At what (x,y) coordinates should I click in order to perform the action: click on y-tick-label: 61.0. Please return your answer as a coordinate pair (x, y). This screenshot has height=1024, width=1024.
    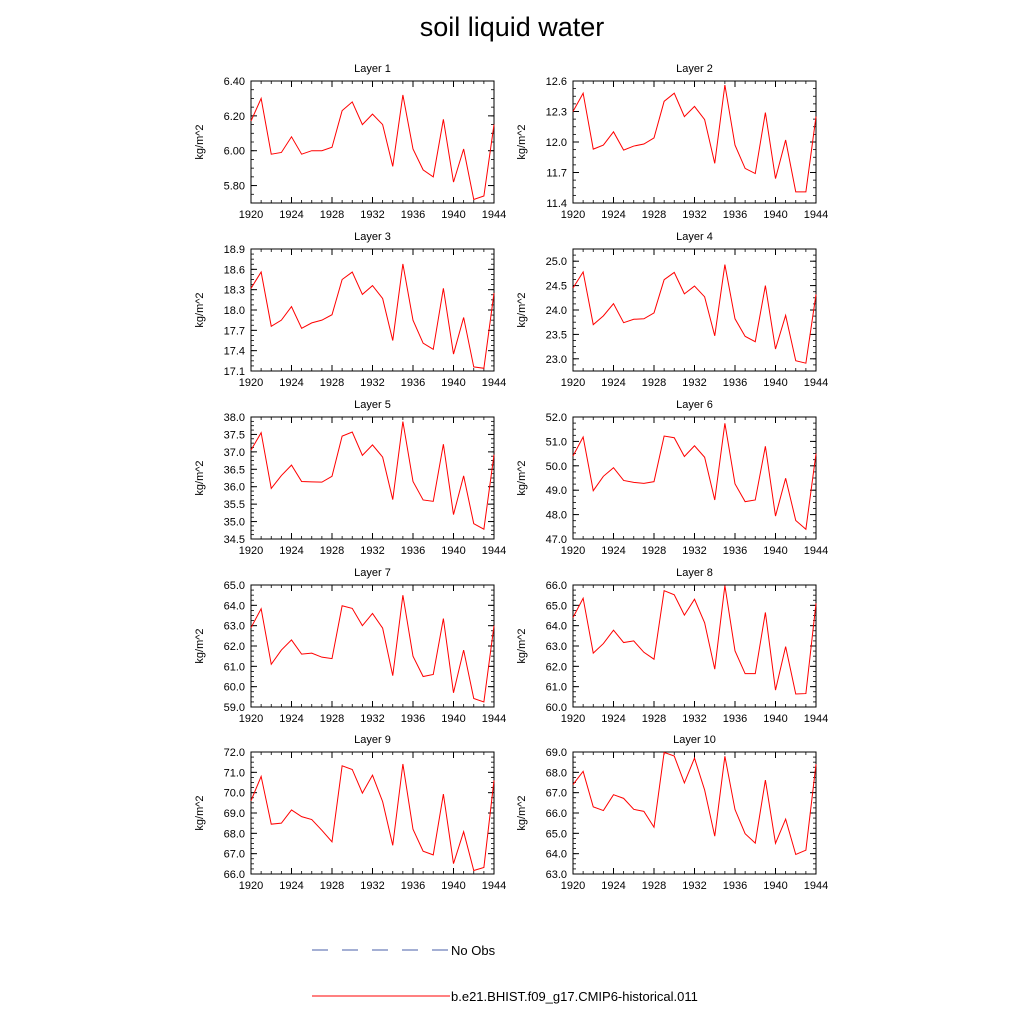
    Looking at the image, I should click on (556, 688).